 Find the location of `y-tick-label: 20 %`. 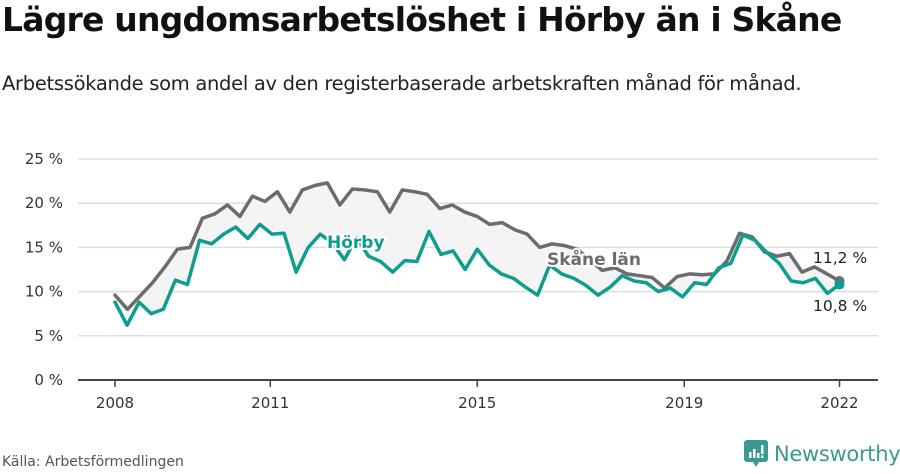

y-tick-label: 20 % is located at coordinates (44, 203).